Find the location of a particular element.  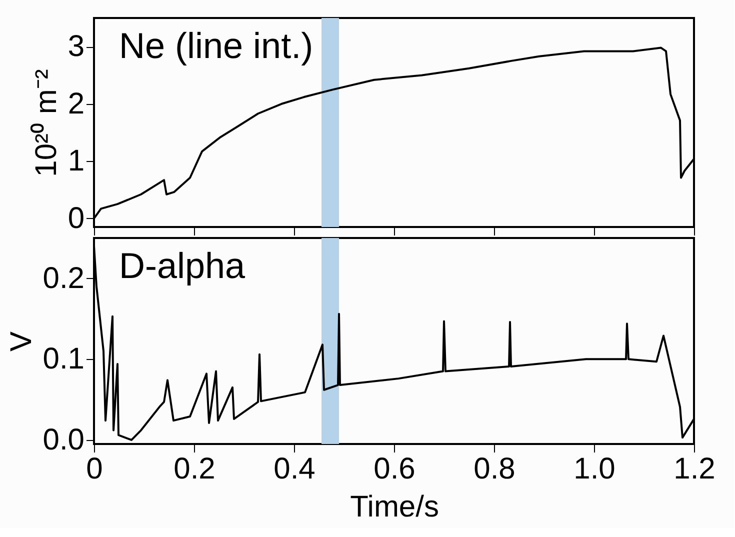

y-tick-label: 1 is located at coordinates (76, 161).